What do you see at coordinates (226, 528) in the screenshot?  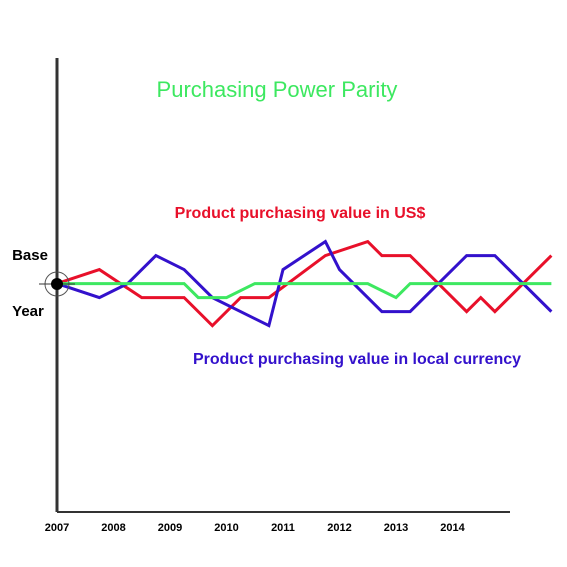 I see `x-tick-label: 2010` at bounding box center [226, 528].